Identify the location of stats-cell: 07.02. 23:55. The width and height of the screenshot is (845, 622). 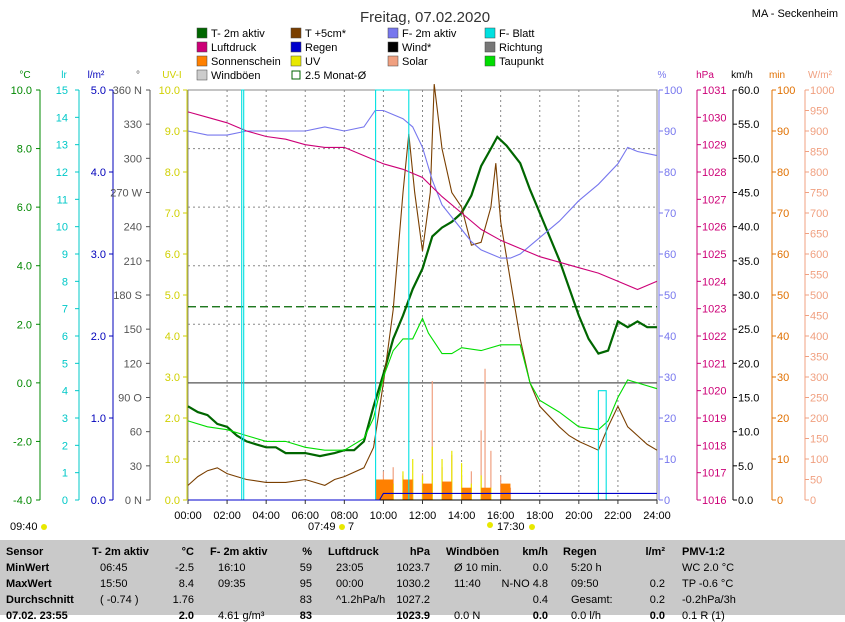
(37, 616).